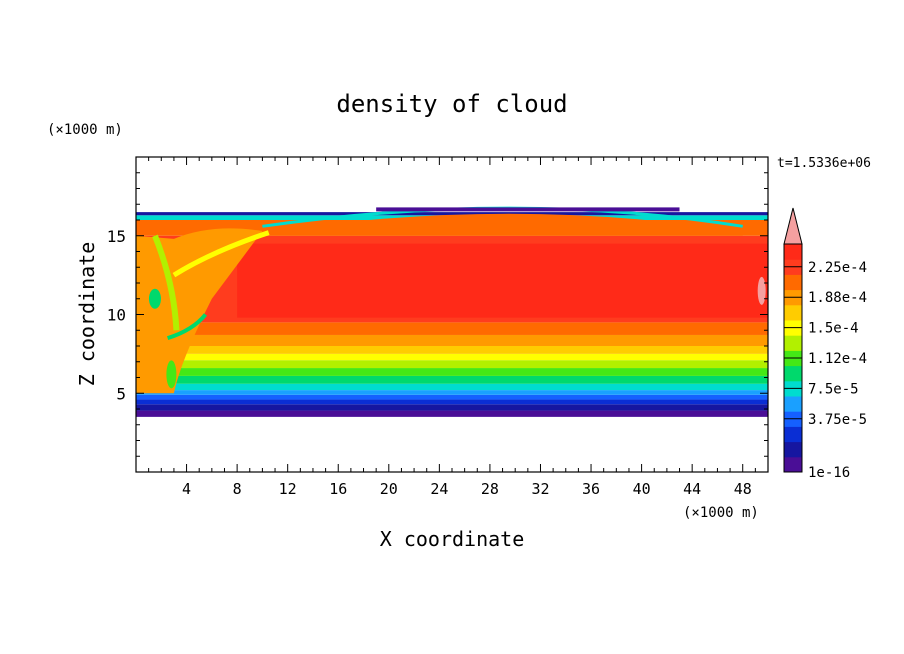 The image size is (904, 654). Describe the element at coordinates (528, 209) in the screenshot. I see `cloud-top-cap` at that location.